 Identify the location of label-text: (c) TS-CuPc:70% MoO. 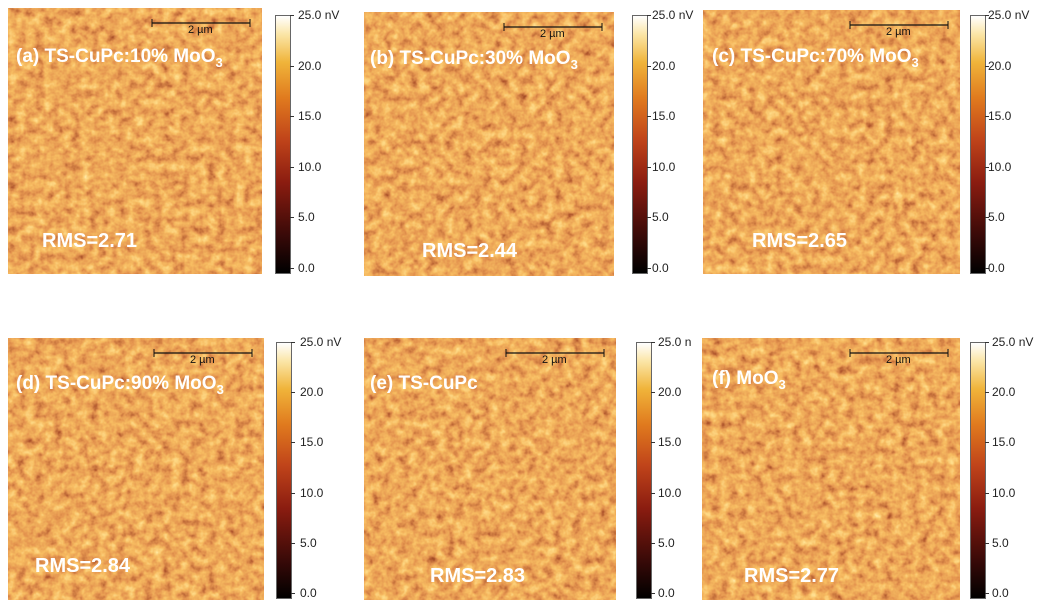
(812, 56).